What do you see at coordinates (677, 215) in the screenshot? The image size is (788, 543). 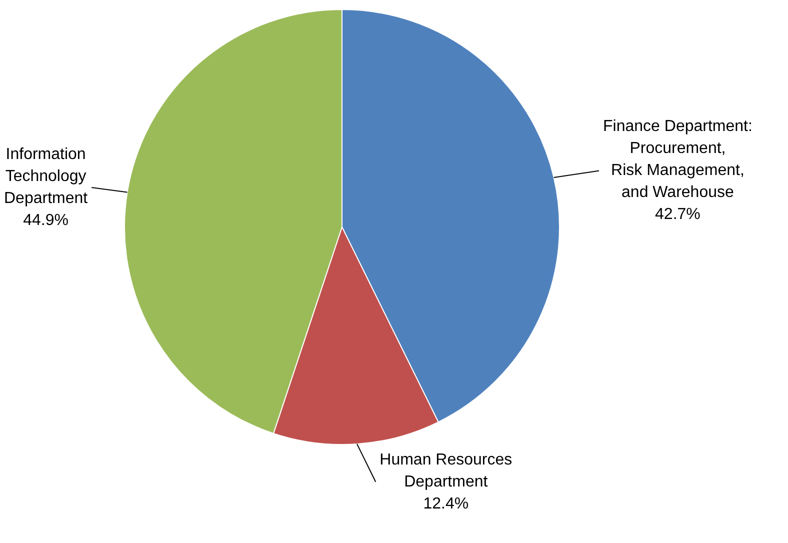 I see `data-label: 42.7%` at bounding box center [677, 215].